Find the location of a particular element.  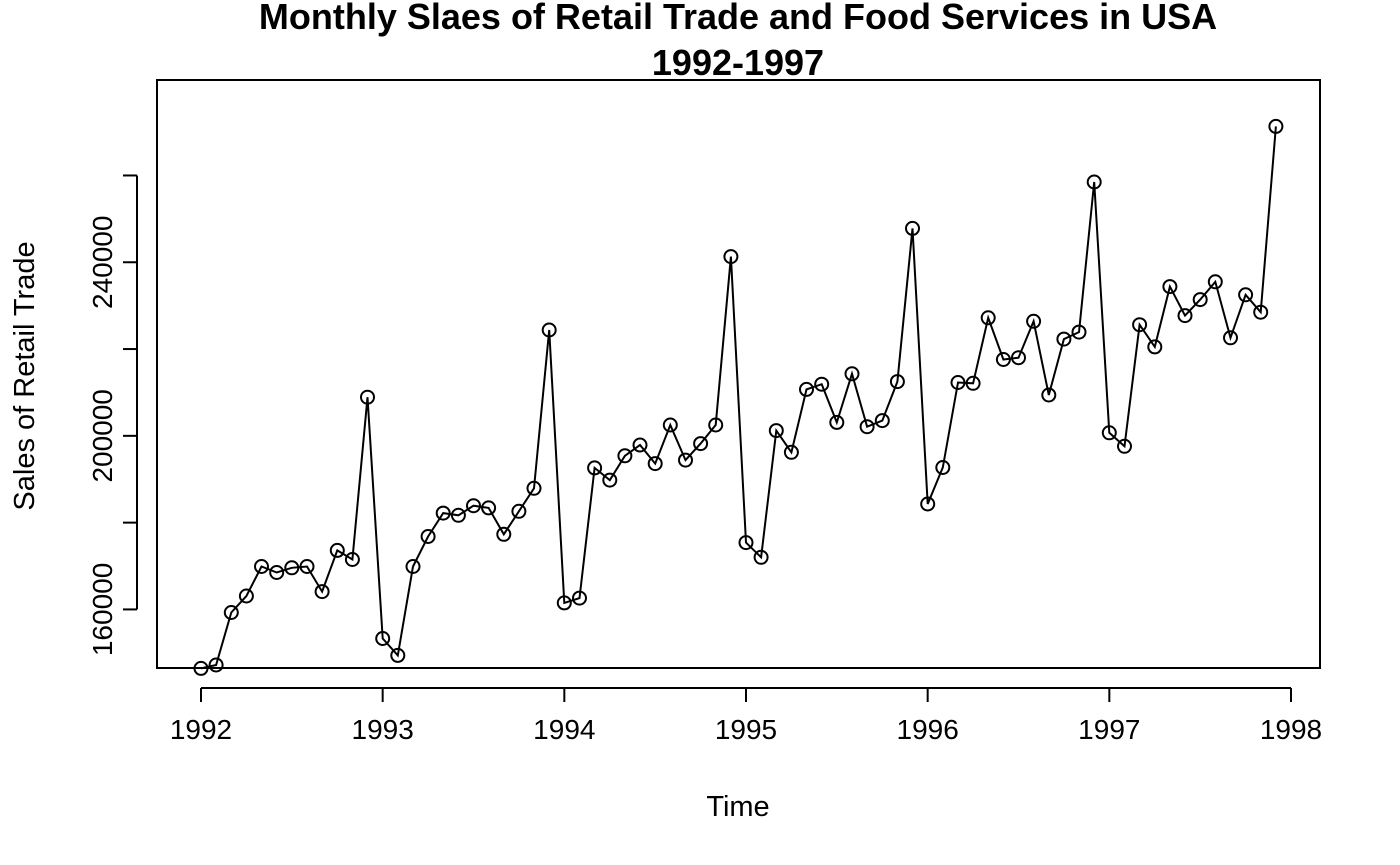

y-tick-label: 200000 is located at coordinates (102, 435).